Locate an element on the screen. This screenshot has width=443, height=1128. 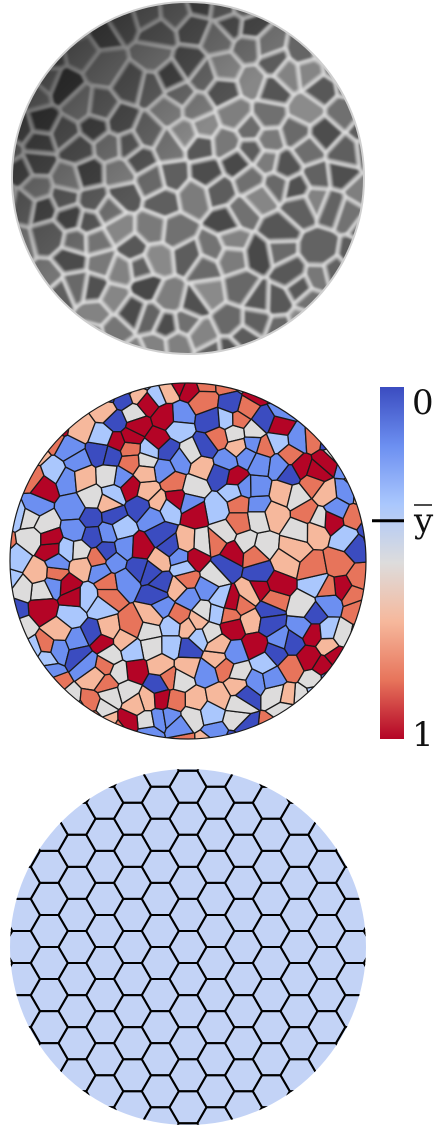
colorbar: 0 y 1 is located at coordinates (403, 569).